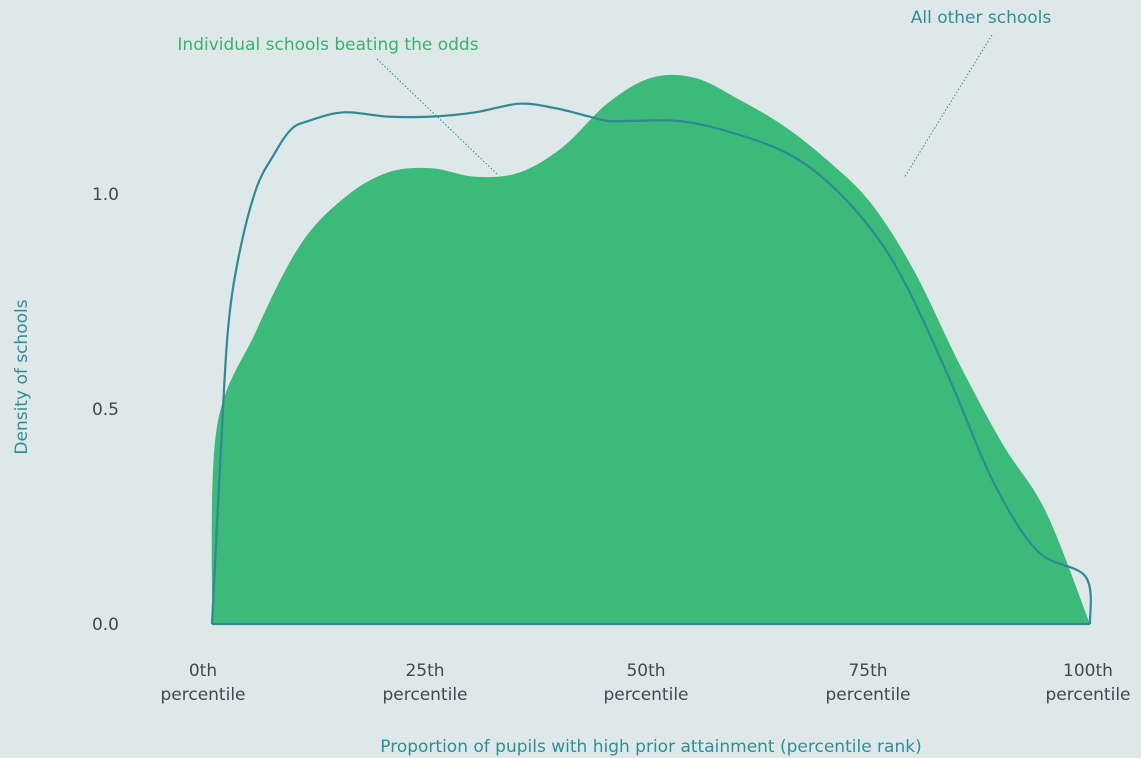 Image resolution: width=1141 pixels, height=758 pixels. What do you see at coordinates (105, 195) in the screenshot?
I see `y-tick-label: 1.0` at bounding box center [105, 195].